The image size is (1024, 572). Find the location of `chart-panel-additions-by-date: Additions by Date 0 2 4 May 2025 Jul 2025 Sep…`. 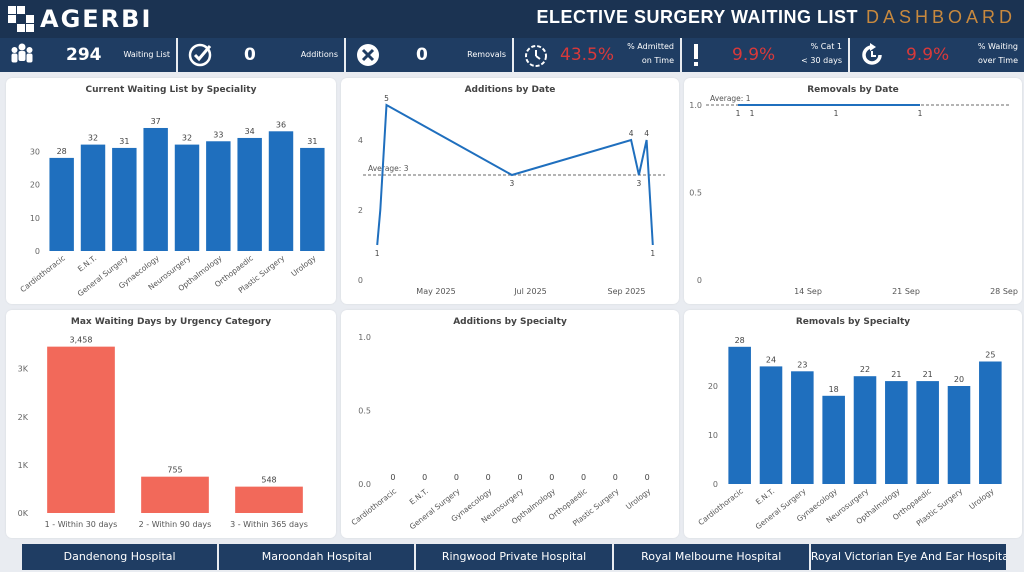

chart-panel-additions-by-date: Additions by Date 0 2 4 May 2025 Jul 2025 Sep… is located at coordinates (510, 191).